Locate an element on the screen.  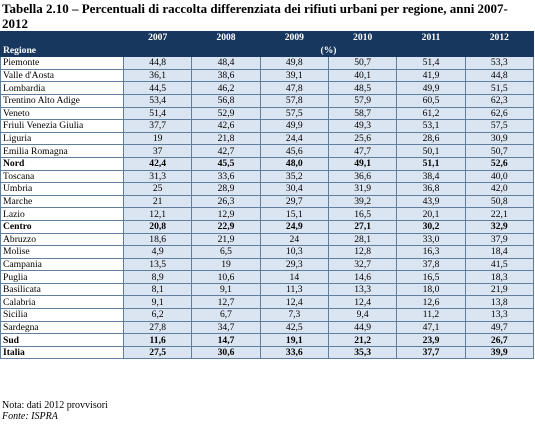
value-cell: 24,4 is located at coordinates (294, 138).